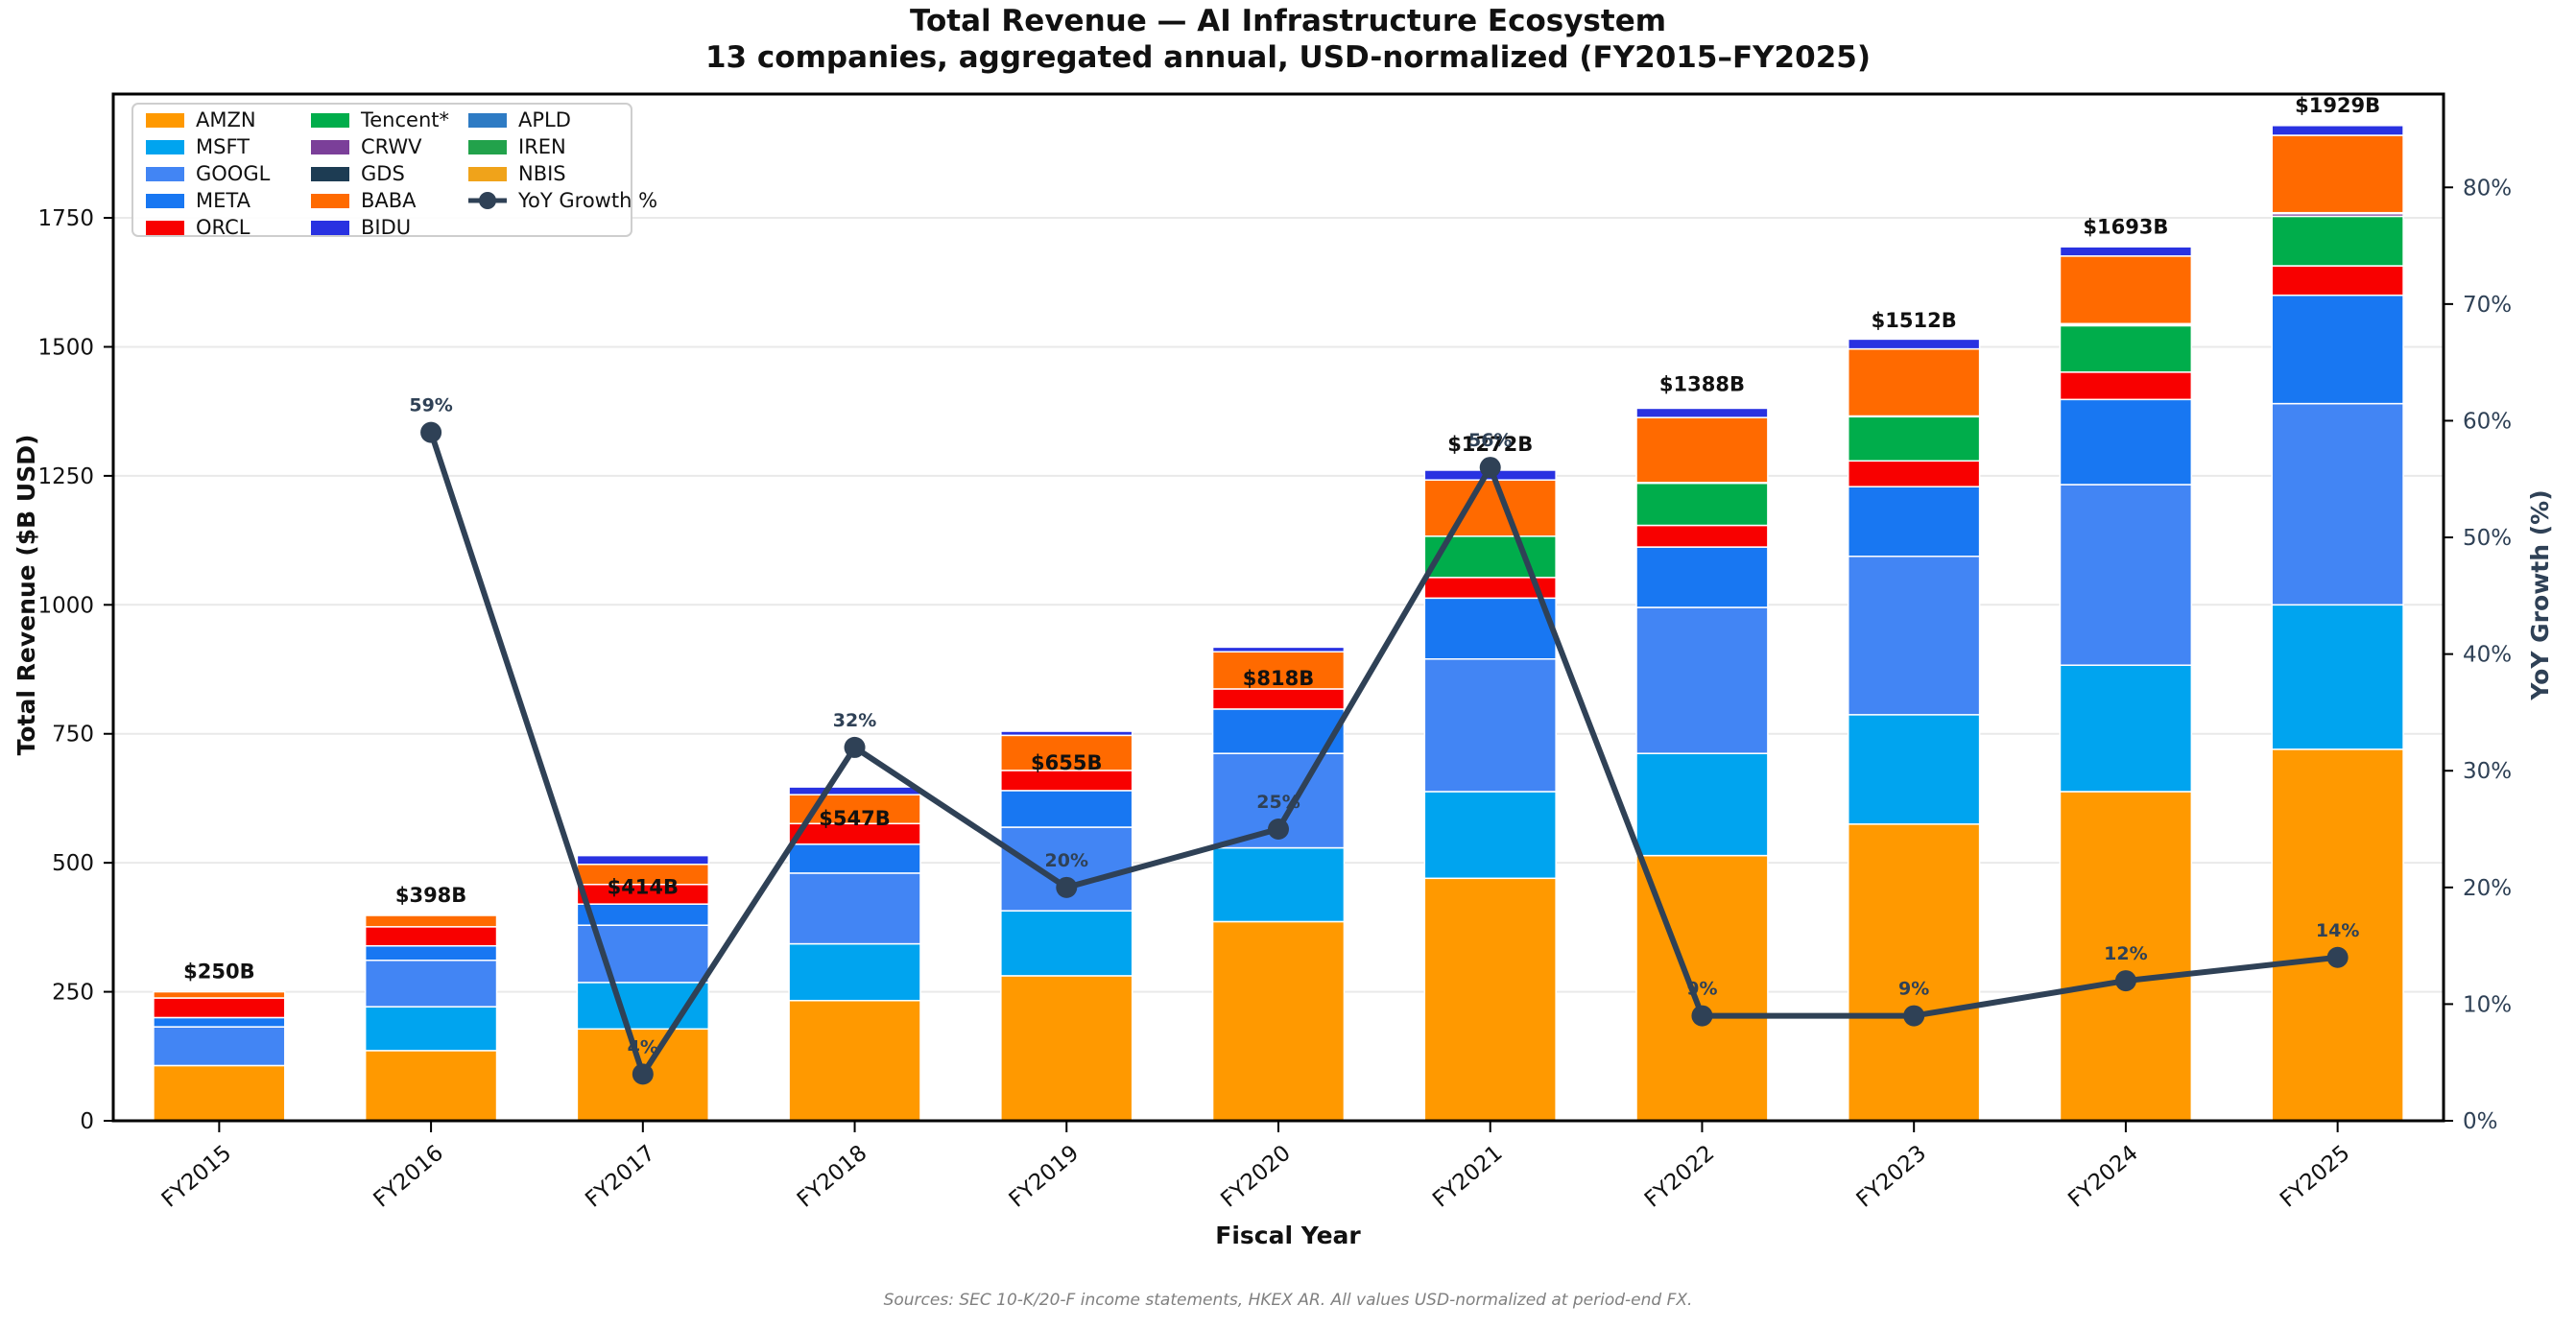 The width and height of the screenshot is (2576, 1329). Describe the element at coordinates (1066, 944) in the screenshot. I see `bar-segment-MSFT-FY2019` at that location.